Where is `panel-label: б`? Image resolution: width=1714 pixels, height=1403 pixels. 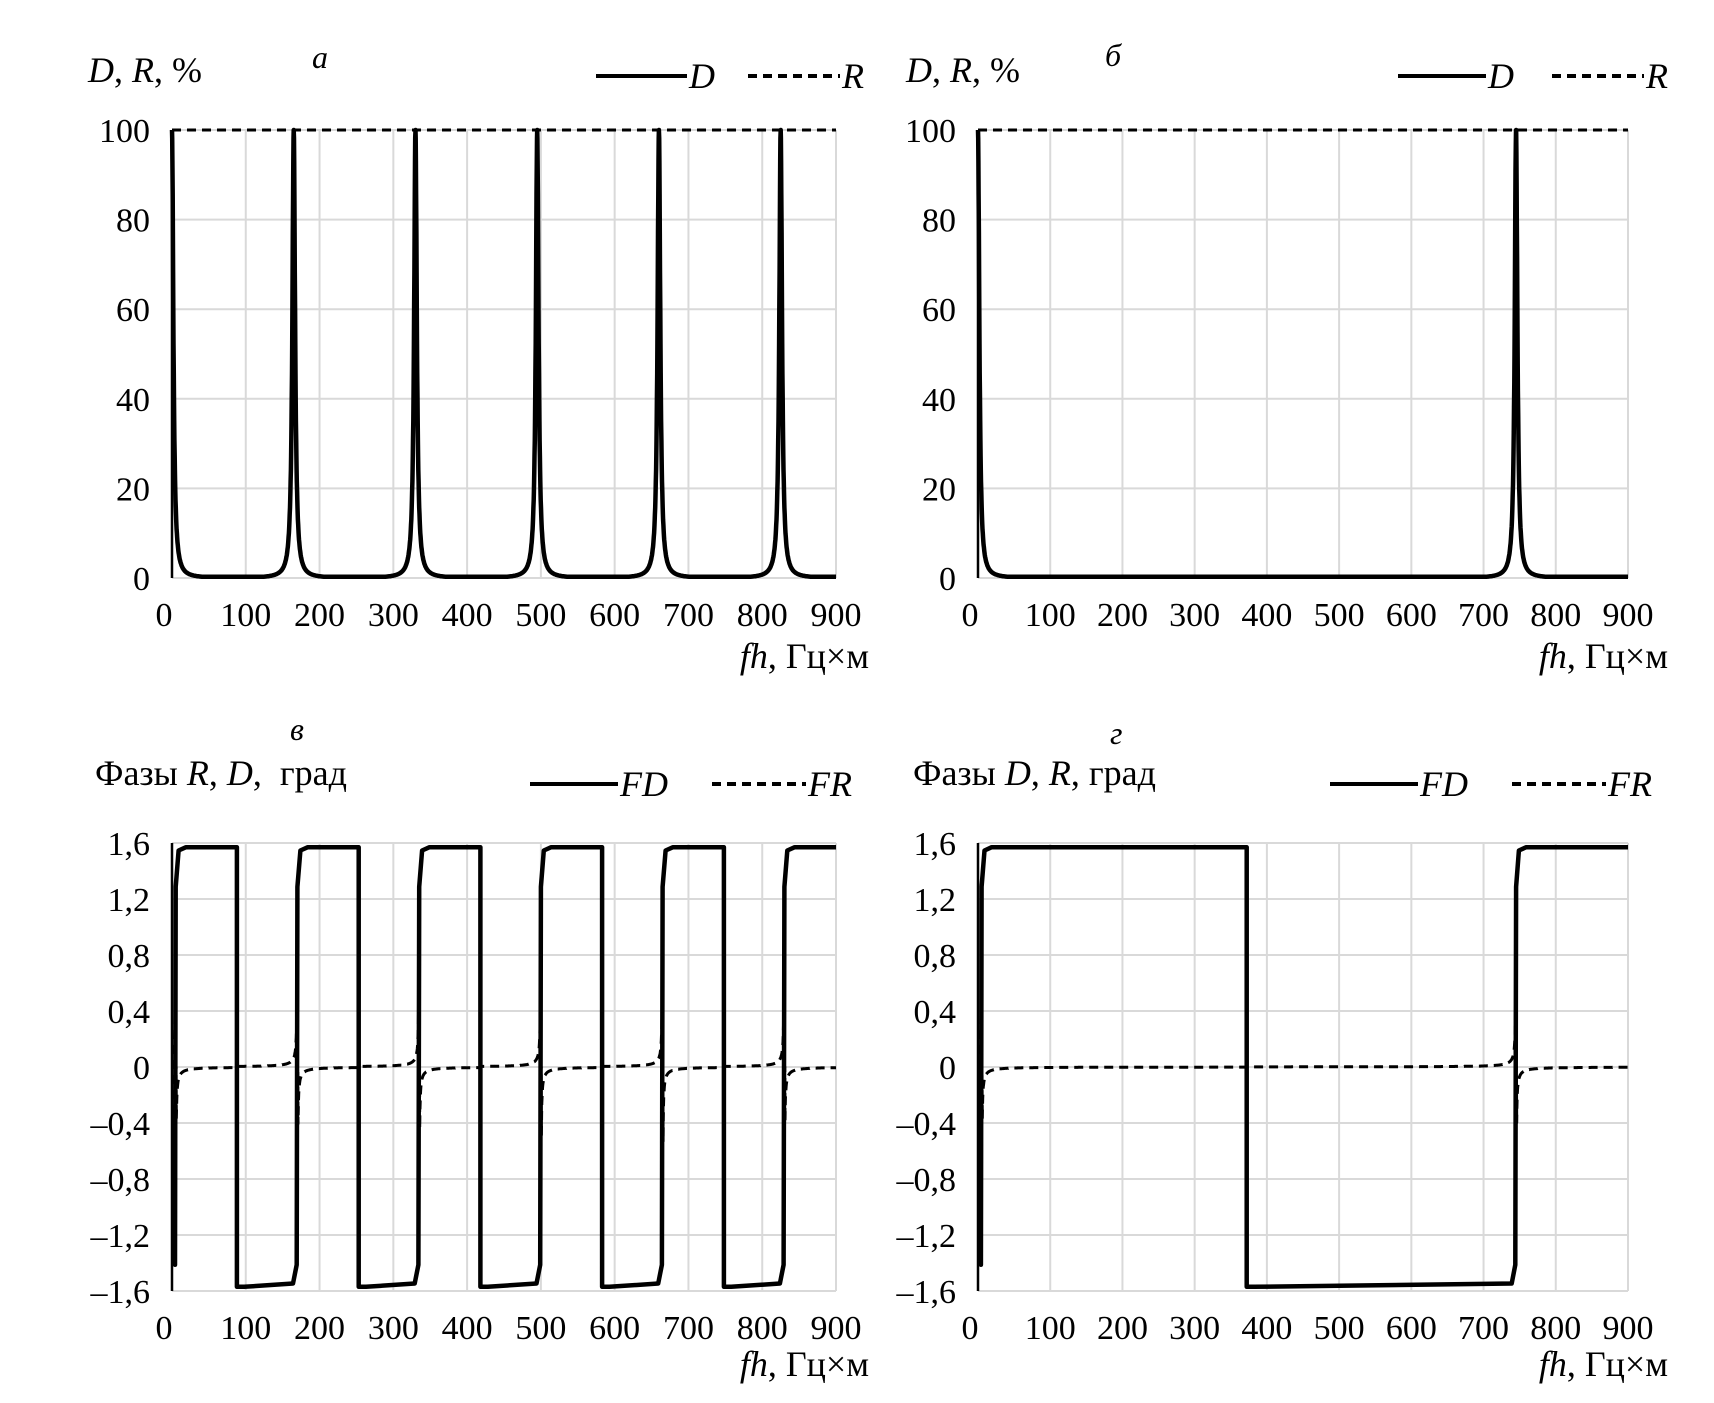
panel-label: б is located at coordinates (1113, 55).